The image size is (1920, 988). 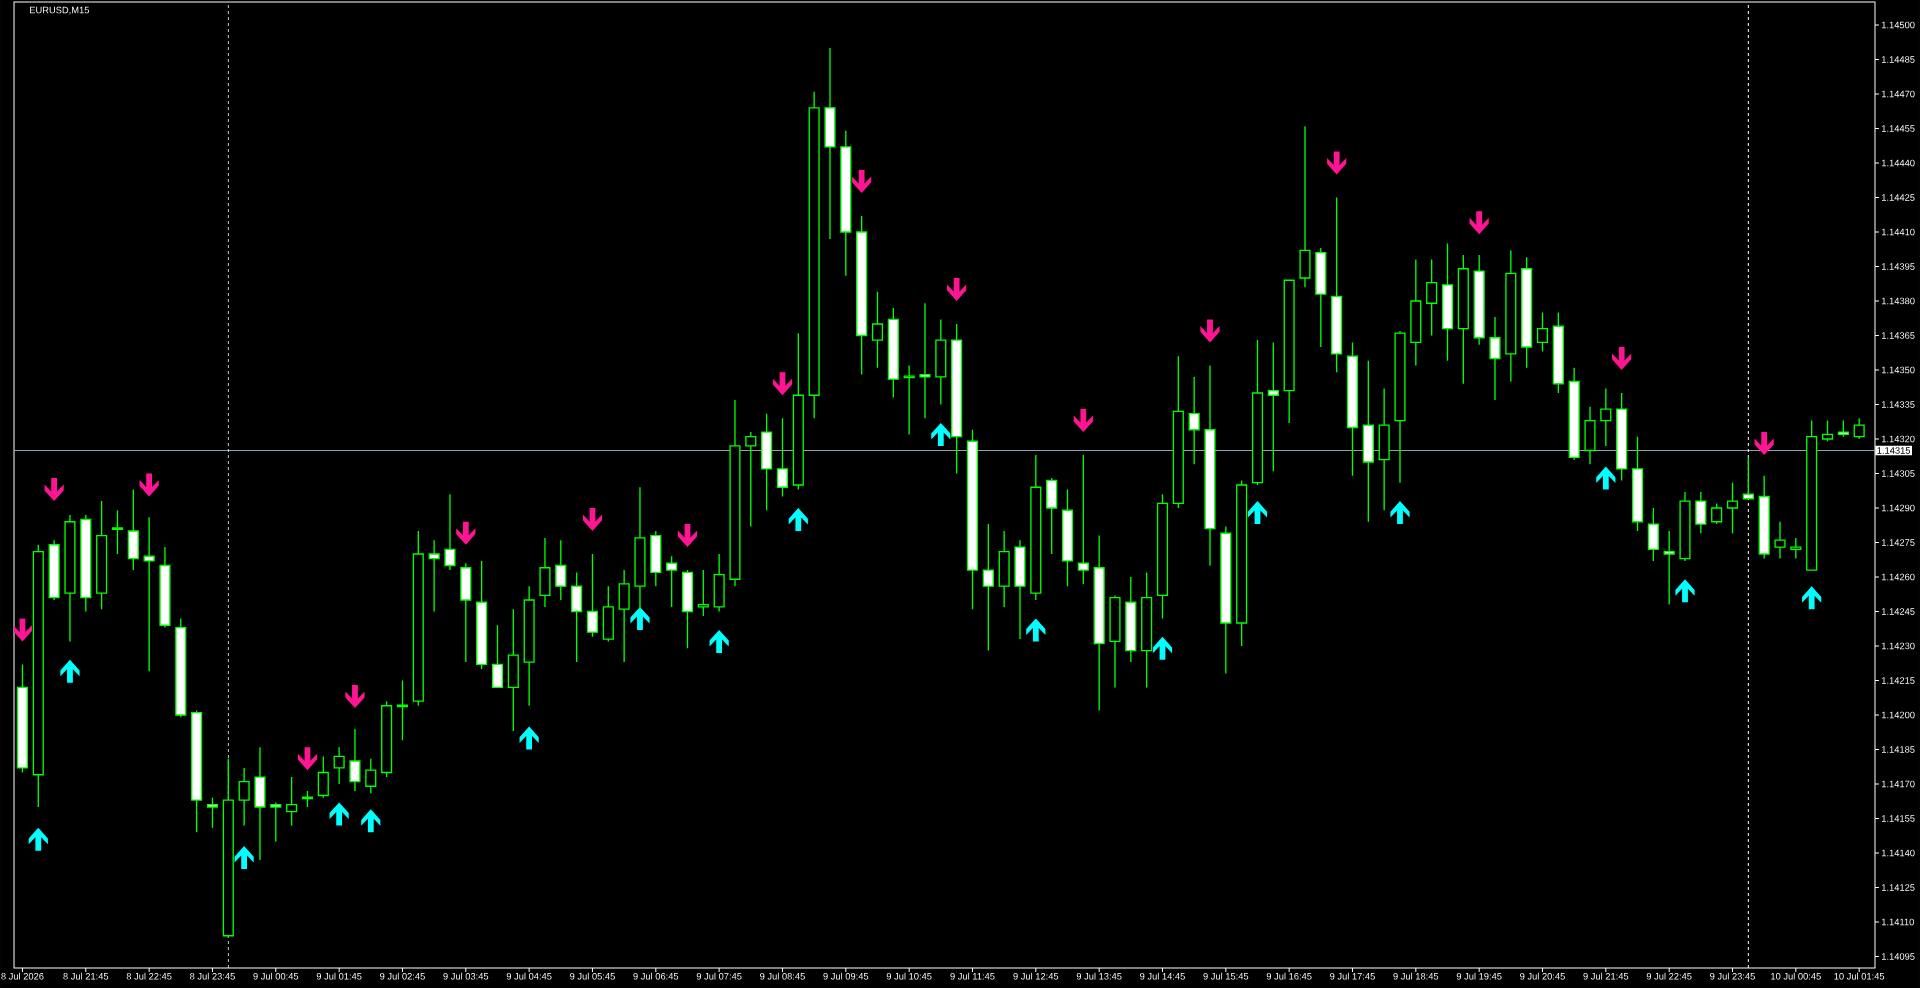 I want to click on x-tick-label: 9 Jul 09:45, so click(x=846, y=976).